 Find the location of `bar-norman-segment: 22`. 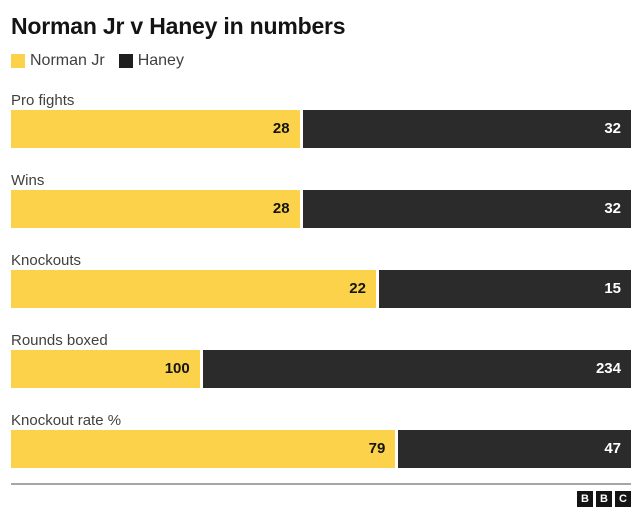

bar-norman-segment: 22 is located at coordinates (193, 288).